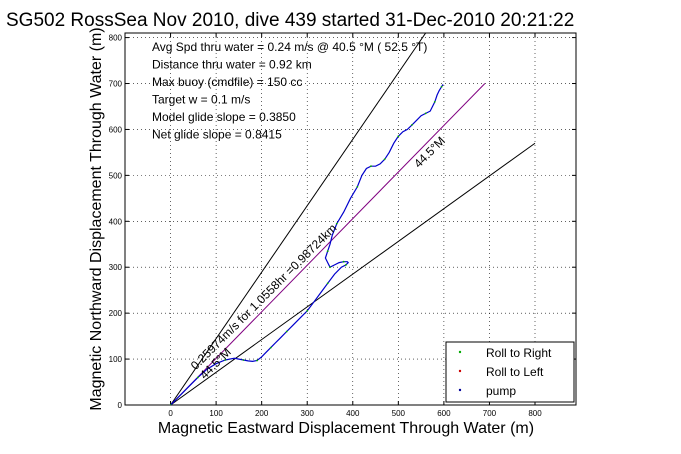 This screenshot has height=454, width=681. What do you see at coordinates (501, 391) in the screenshot?
I see `legend-label: pump` at bounding box center [501, 391].